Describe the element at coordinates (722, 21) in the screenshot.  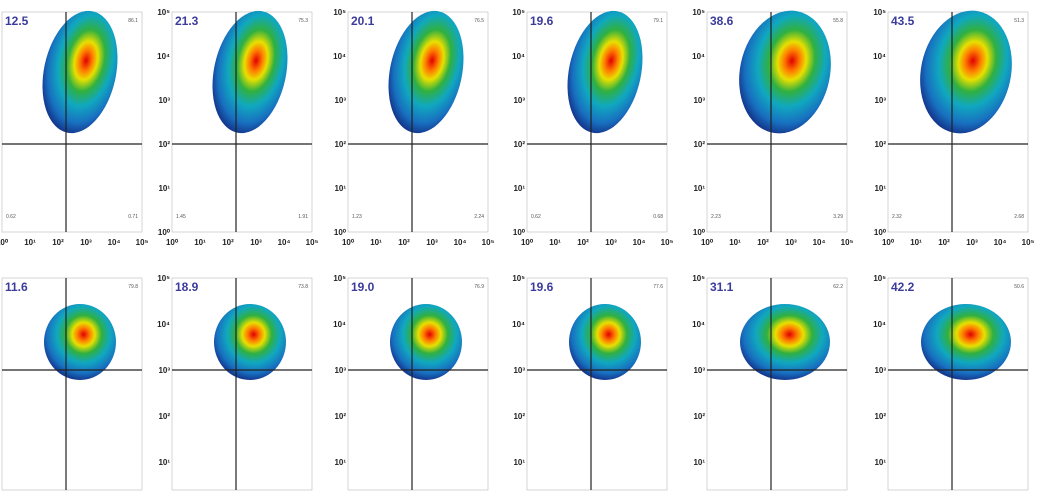
I see `quadrant-tl: 38.6` at that location.